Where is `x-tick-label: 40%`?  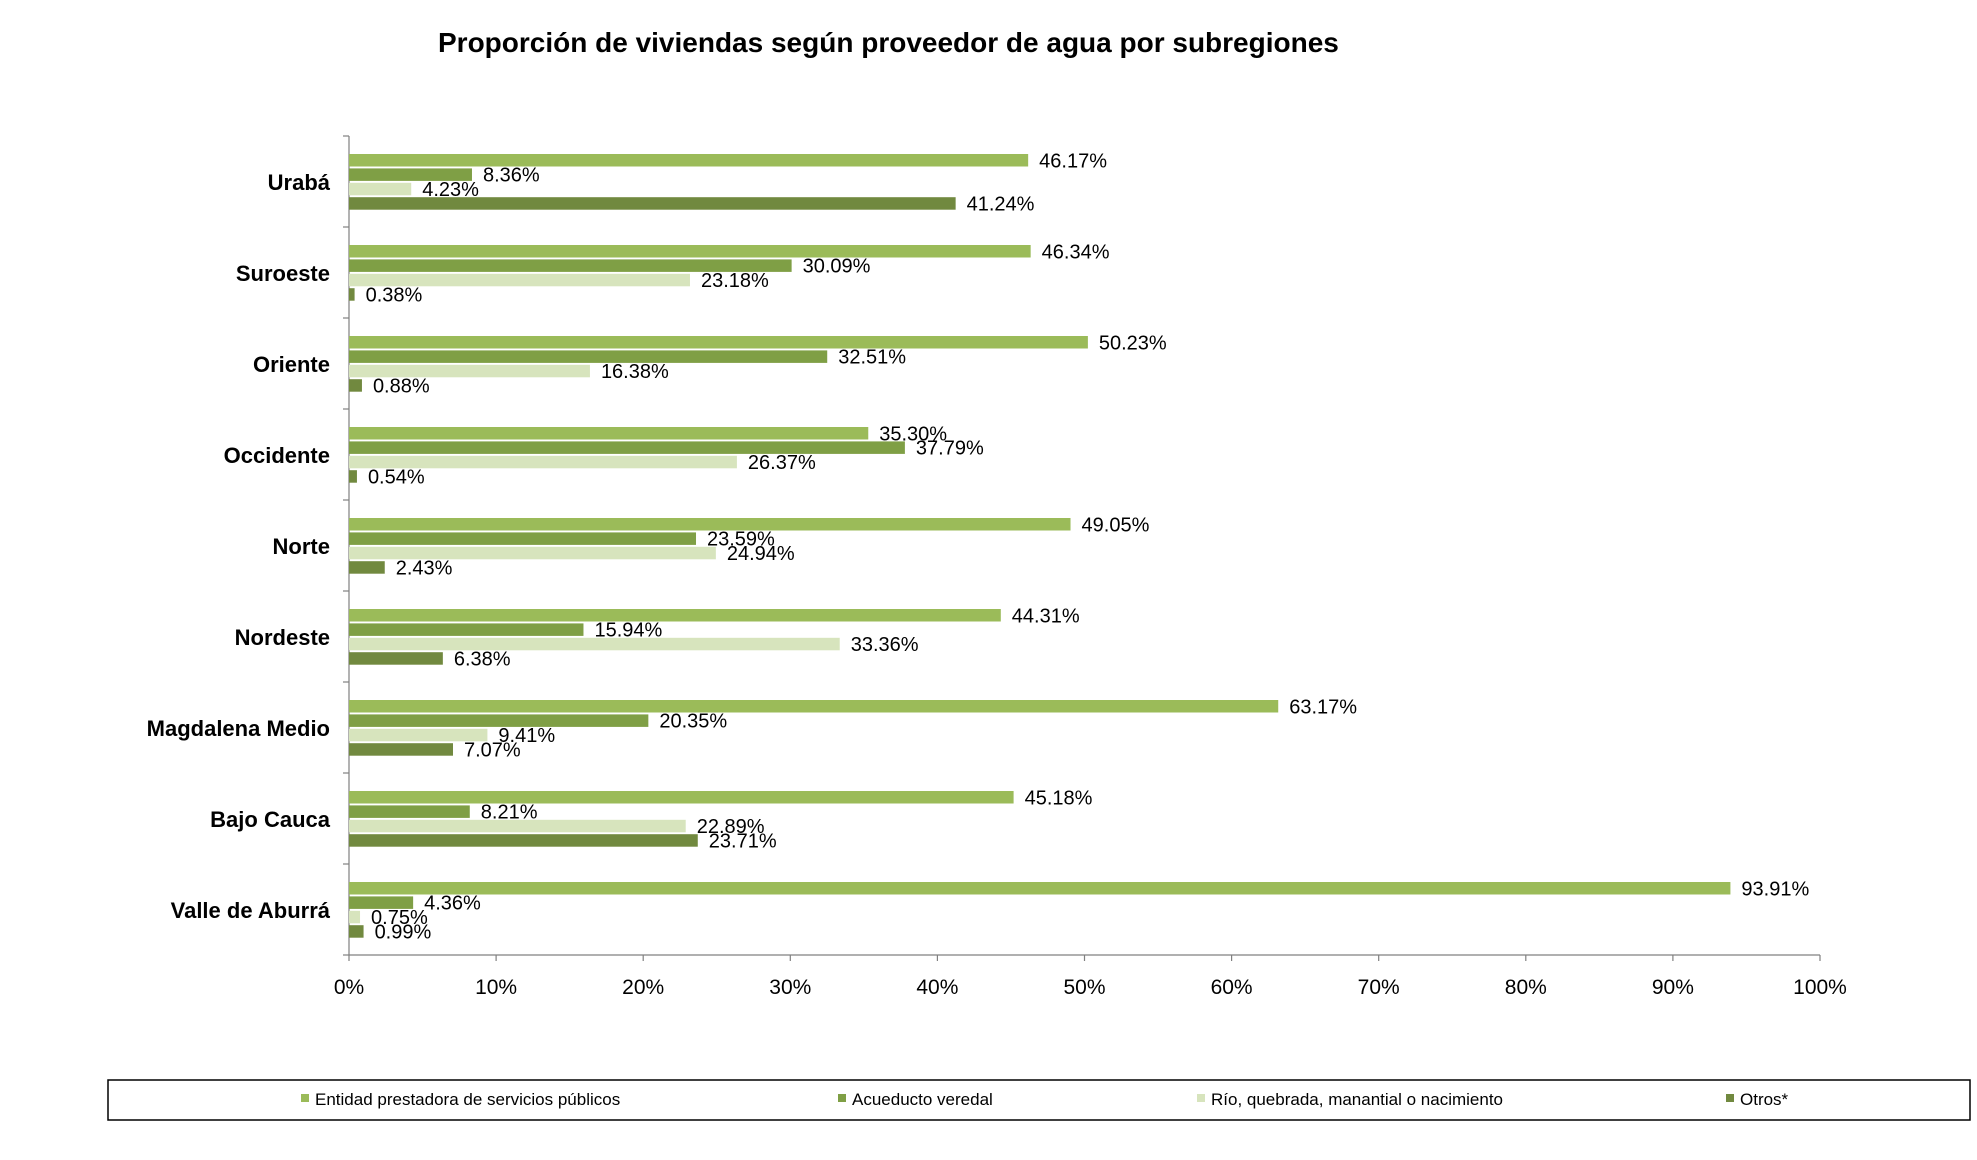
x-tick-label: 40% is located at coordinates (937, 987).